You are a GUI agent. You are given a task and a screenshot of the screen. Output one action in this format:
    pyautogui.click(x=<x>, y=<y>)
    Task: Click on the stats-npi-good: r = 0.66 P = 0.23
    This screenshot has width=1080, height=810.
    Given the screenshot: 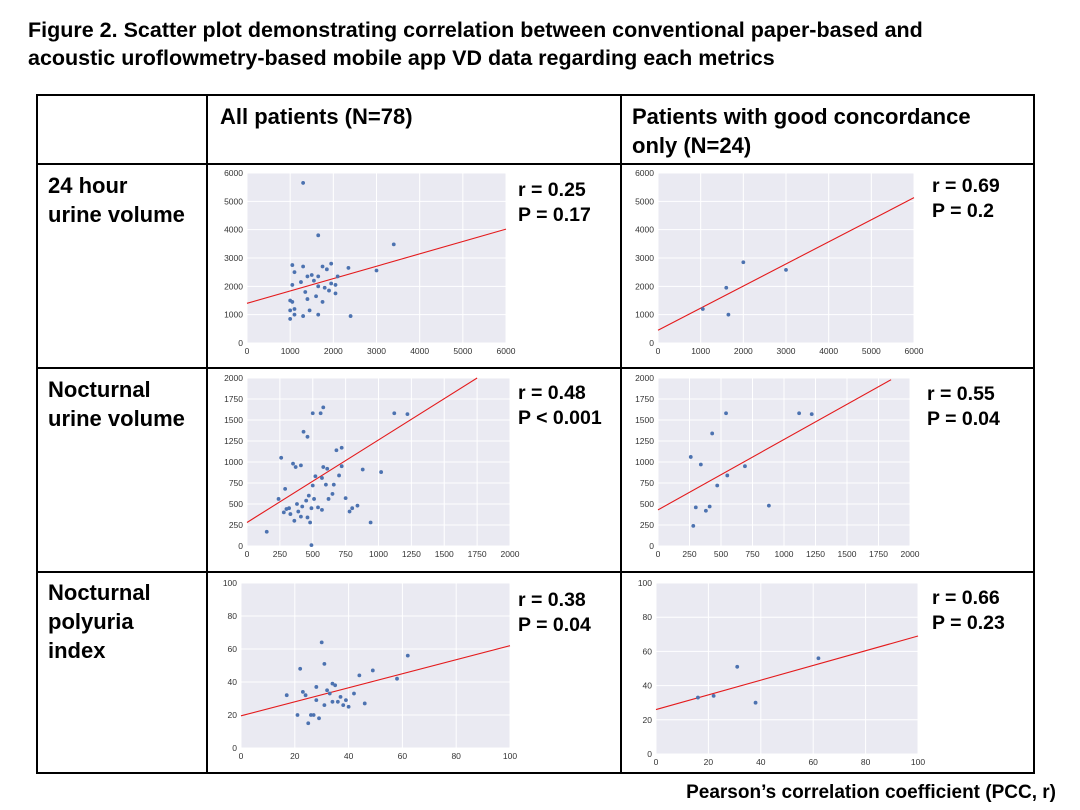 What is the action you would take?
    pyautogui.click(x=968, y=611)
    